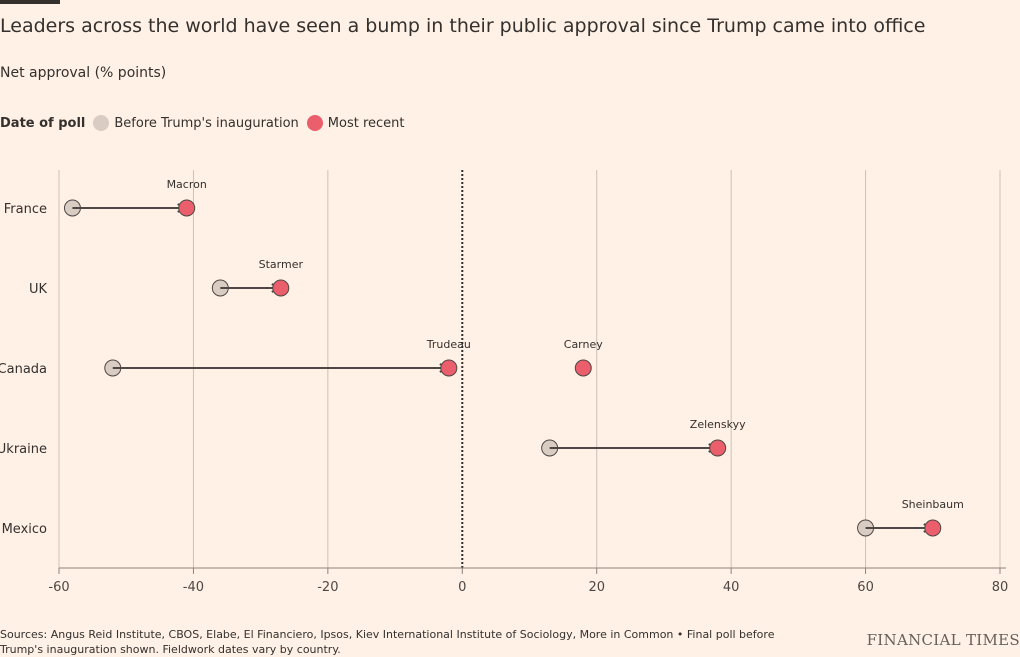 This screenshot has height=657, width=1020. I want to click on leader-label: Macron, so click(187, 184).